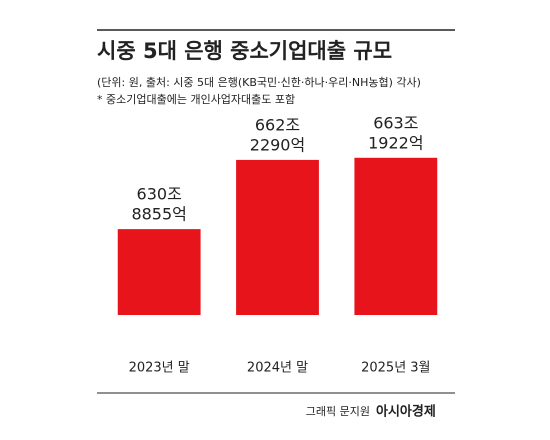  Describe the element at coordinates (244, 51) in the screenshot. I see `chart-title: 시중 5대 은행 중소기업대출 규모` at that location.